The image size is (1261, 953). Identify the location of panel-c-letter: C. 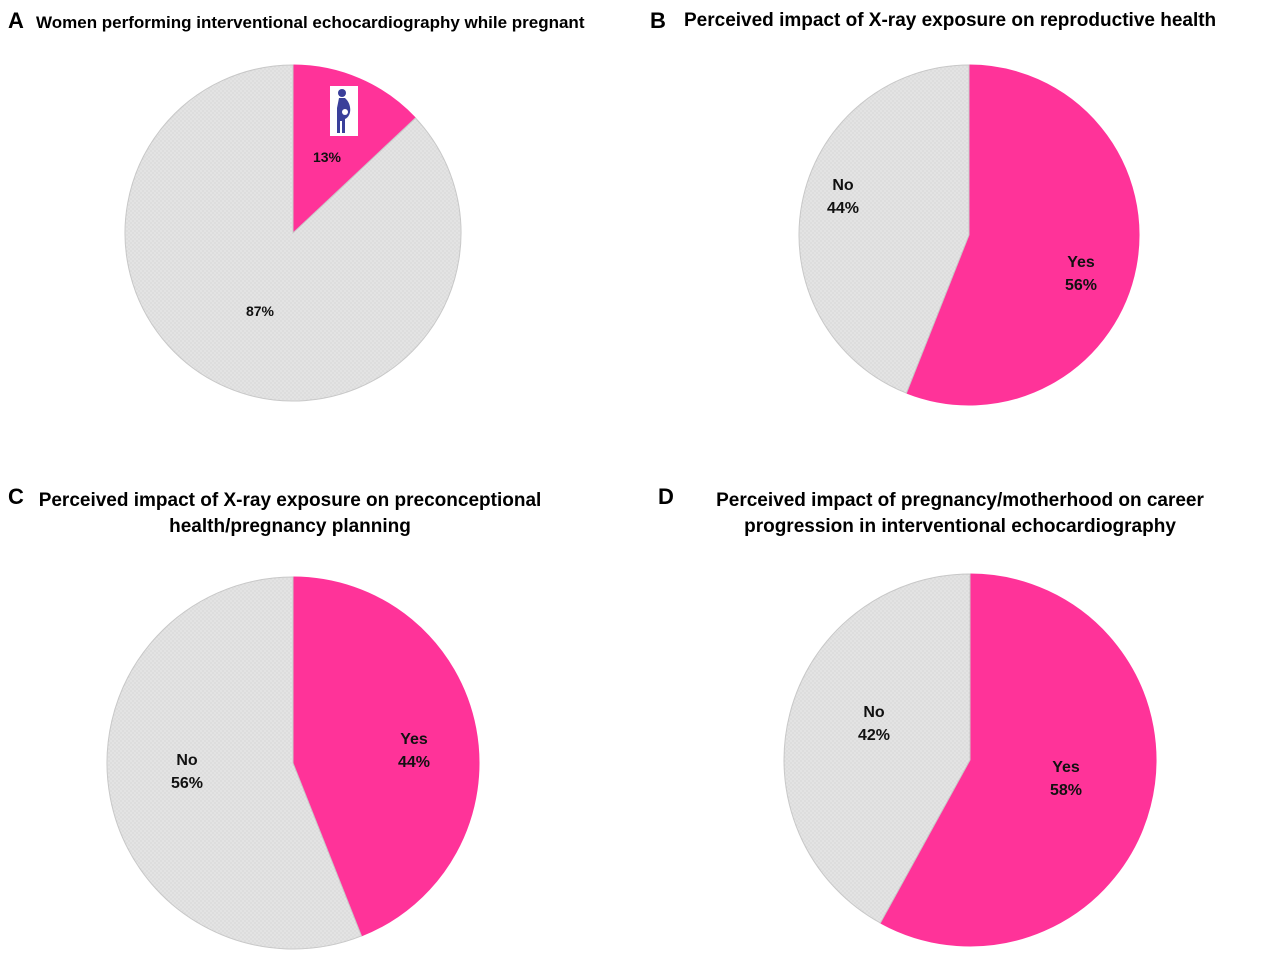
(16, 496).